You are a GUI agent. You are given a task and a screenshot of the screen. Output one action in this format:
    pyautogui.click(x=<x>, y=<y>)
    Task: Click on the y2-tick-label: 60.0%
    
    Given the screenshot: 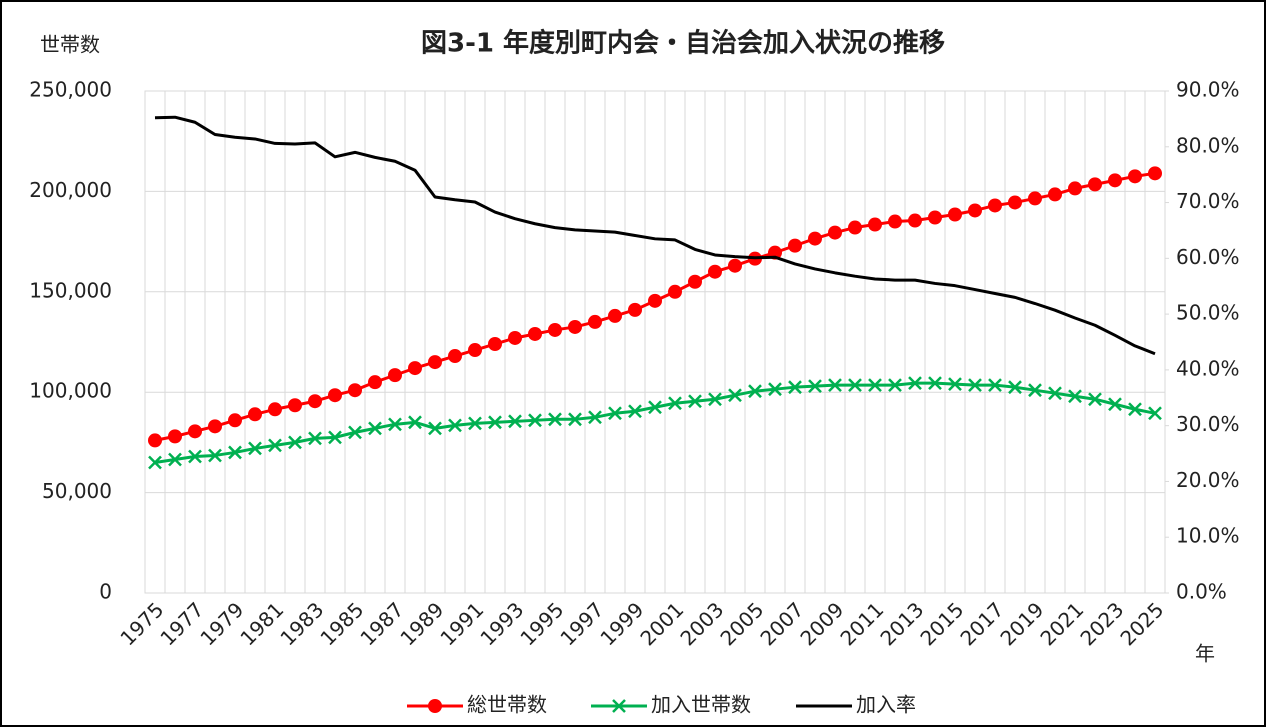 What is the action you would take?
    pyautogui.click(x=1208, y=257)
    